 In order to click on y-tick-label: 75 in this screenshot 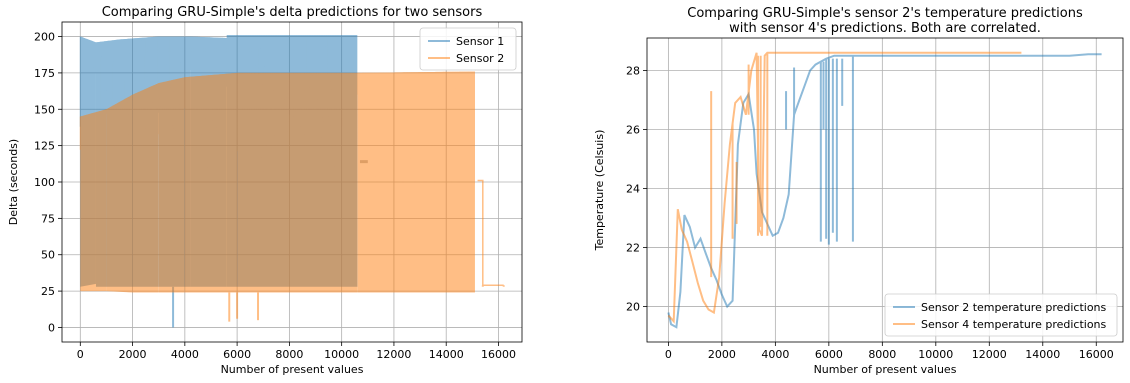, I will do `click(48, 218)`.